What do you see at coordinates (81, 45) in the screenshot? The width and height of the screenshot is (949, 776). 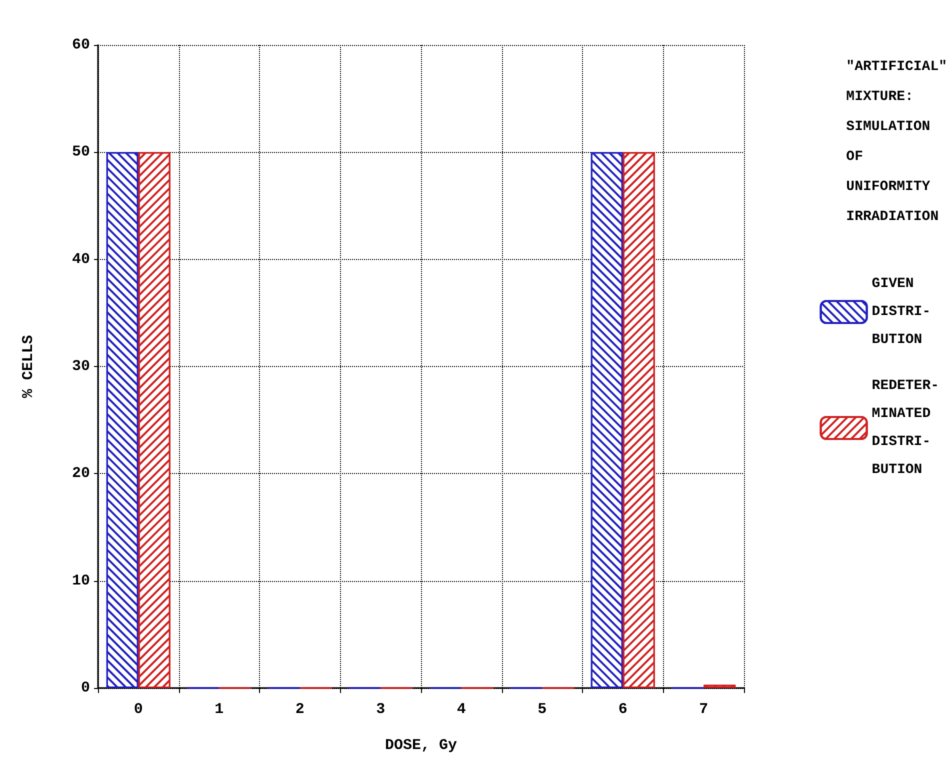 I see `y-tick-label: 60` at bounding box center [81, 45].